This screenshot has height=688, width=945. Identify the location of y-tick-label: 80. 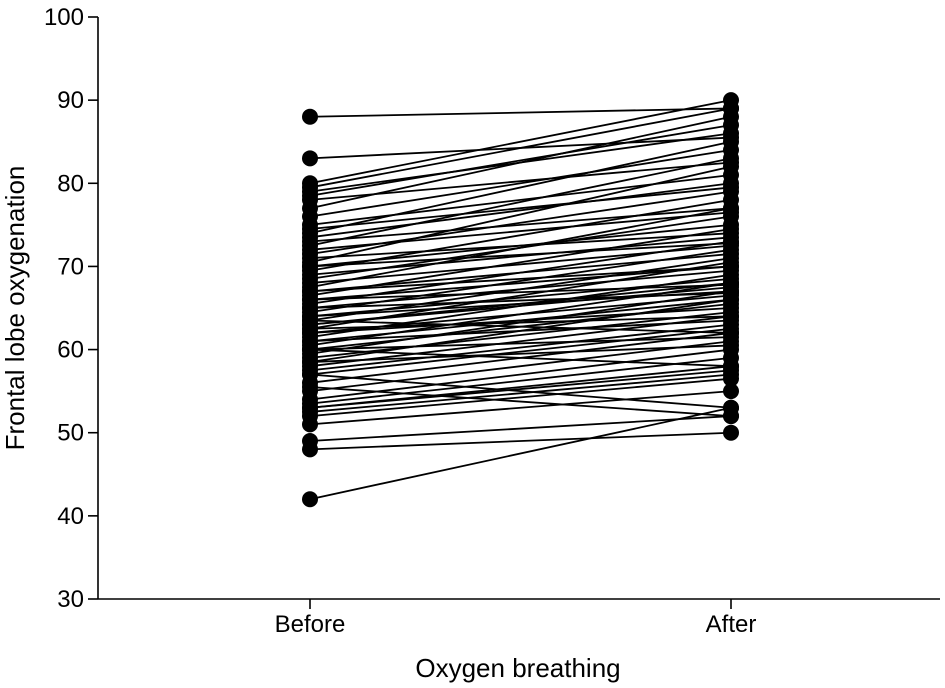
(70, 183).